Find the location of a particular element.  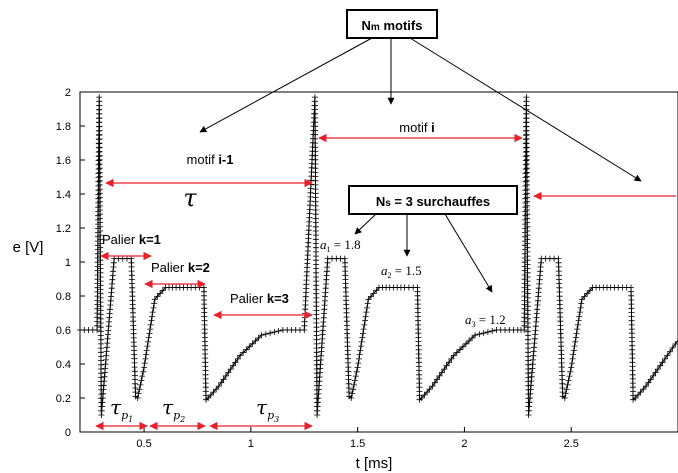

arrow-nm-to-motif-next is located at coordinates (525, 109).